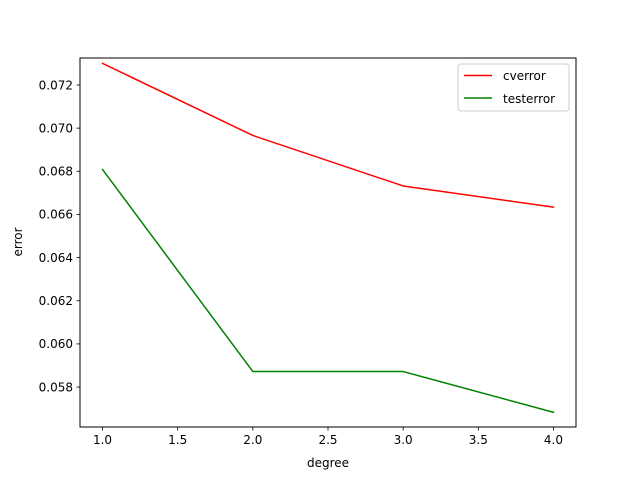  Describe the element at coordinates (18, 241) in the screenshot. I see `y-axis-label: error` at that location.